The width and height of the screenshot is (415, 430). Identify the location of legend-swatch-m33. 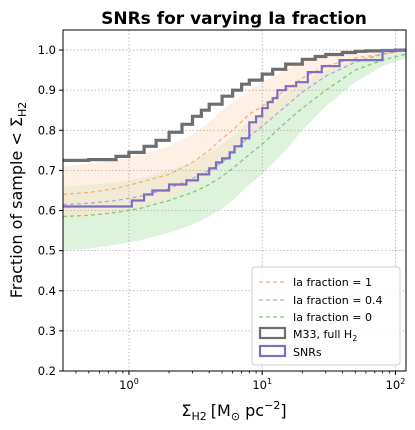
(272, 333).